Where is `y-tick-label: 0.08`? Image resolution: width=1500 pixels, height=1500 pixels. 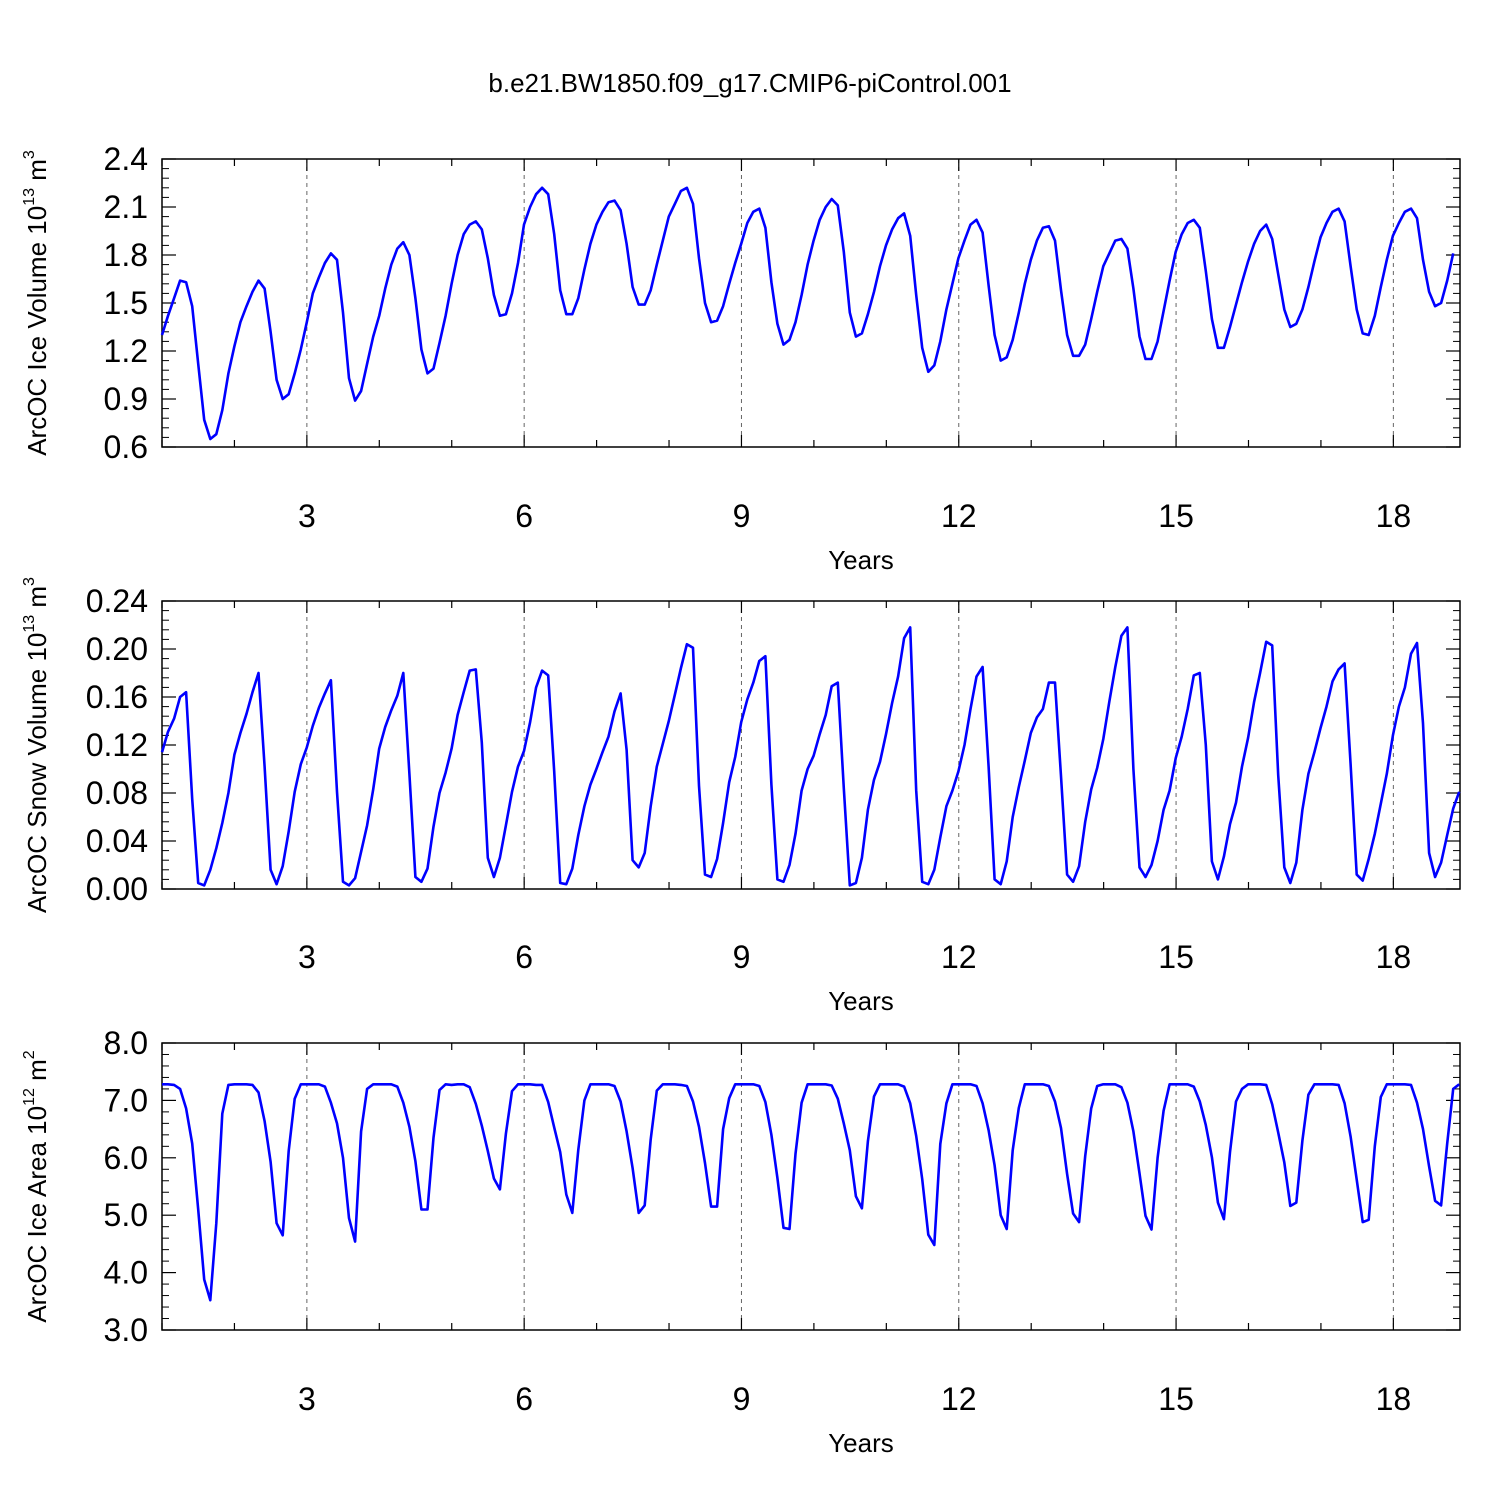
y-tick-label: 0.08 is located at coordinates (117, 793).